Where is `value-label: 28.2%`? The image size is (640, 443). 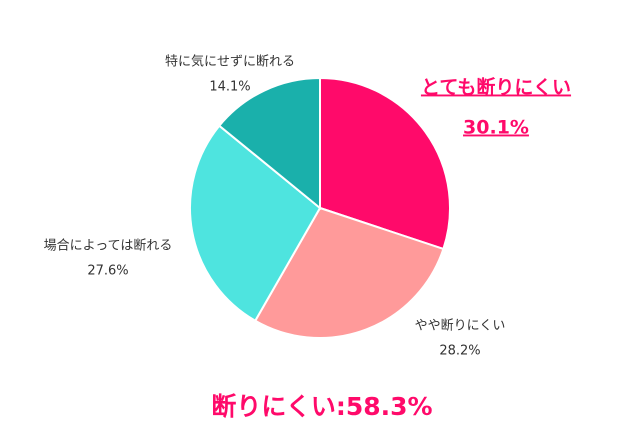 value-label: 28.2% is located at coordinates (459, 351).